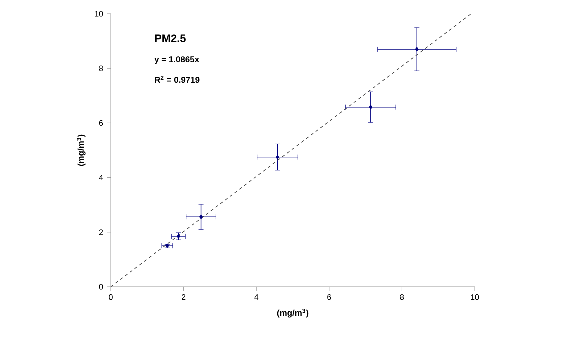 The image size is (585, 349). Describe the element at coordinates (293, 313) in the screenshot. I see `x-axis-title: (mg/m$^{3}$)` at that location.